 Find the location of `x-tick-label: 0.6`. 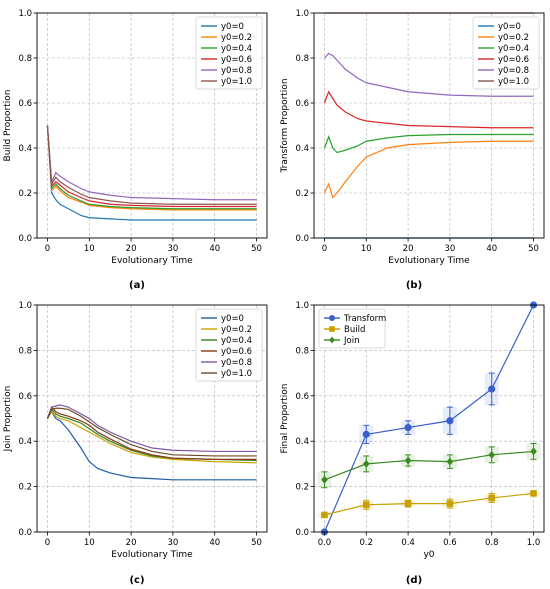

x-tick-label: 0.6 is located at coordinates (450, 543).